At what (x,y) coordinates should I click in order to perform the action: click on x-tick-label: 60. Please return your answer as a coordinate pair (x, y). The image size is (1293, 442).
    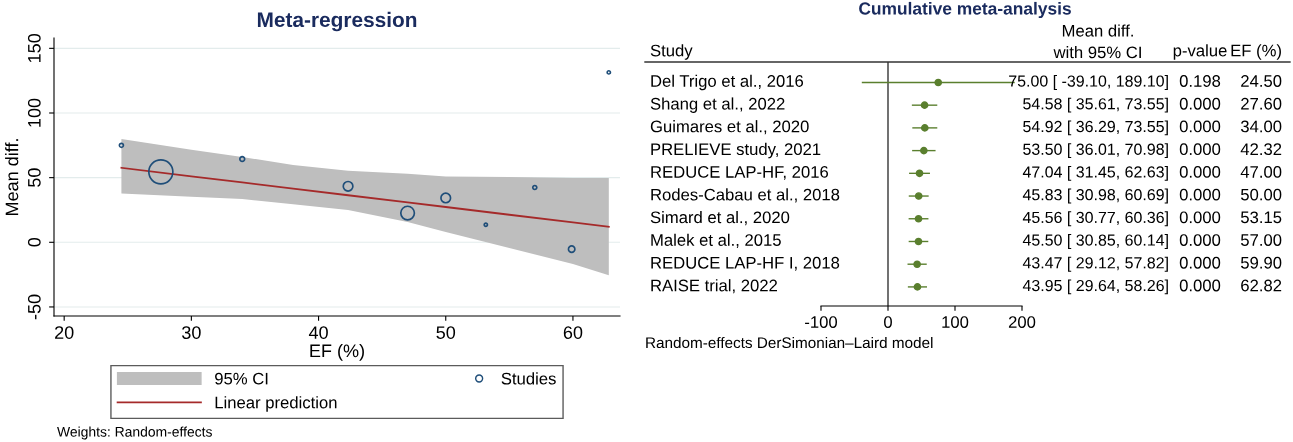
    Looking at the image, I should click on (573, 332).